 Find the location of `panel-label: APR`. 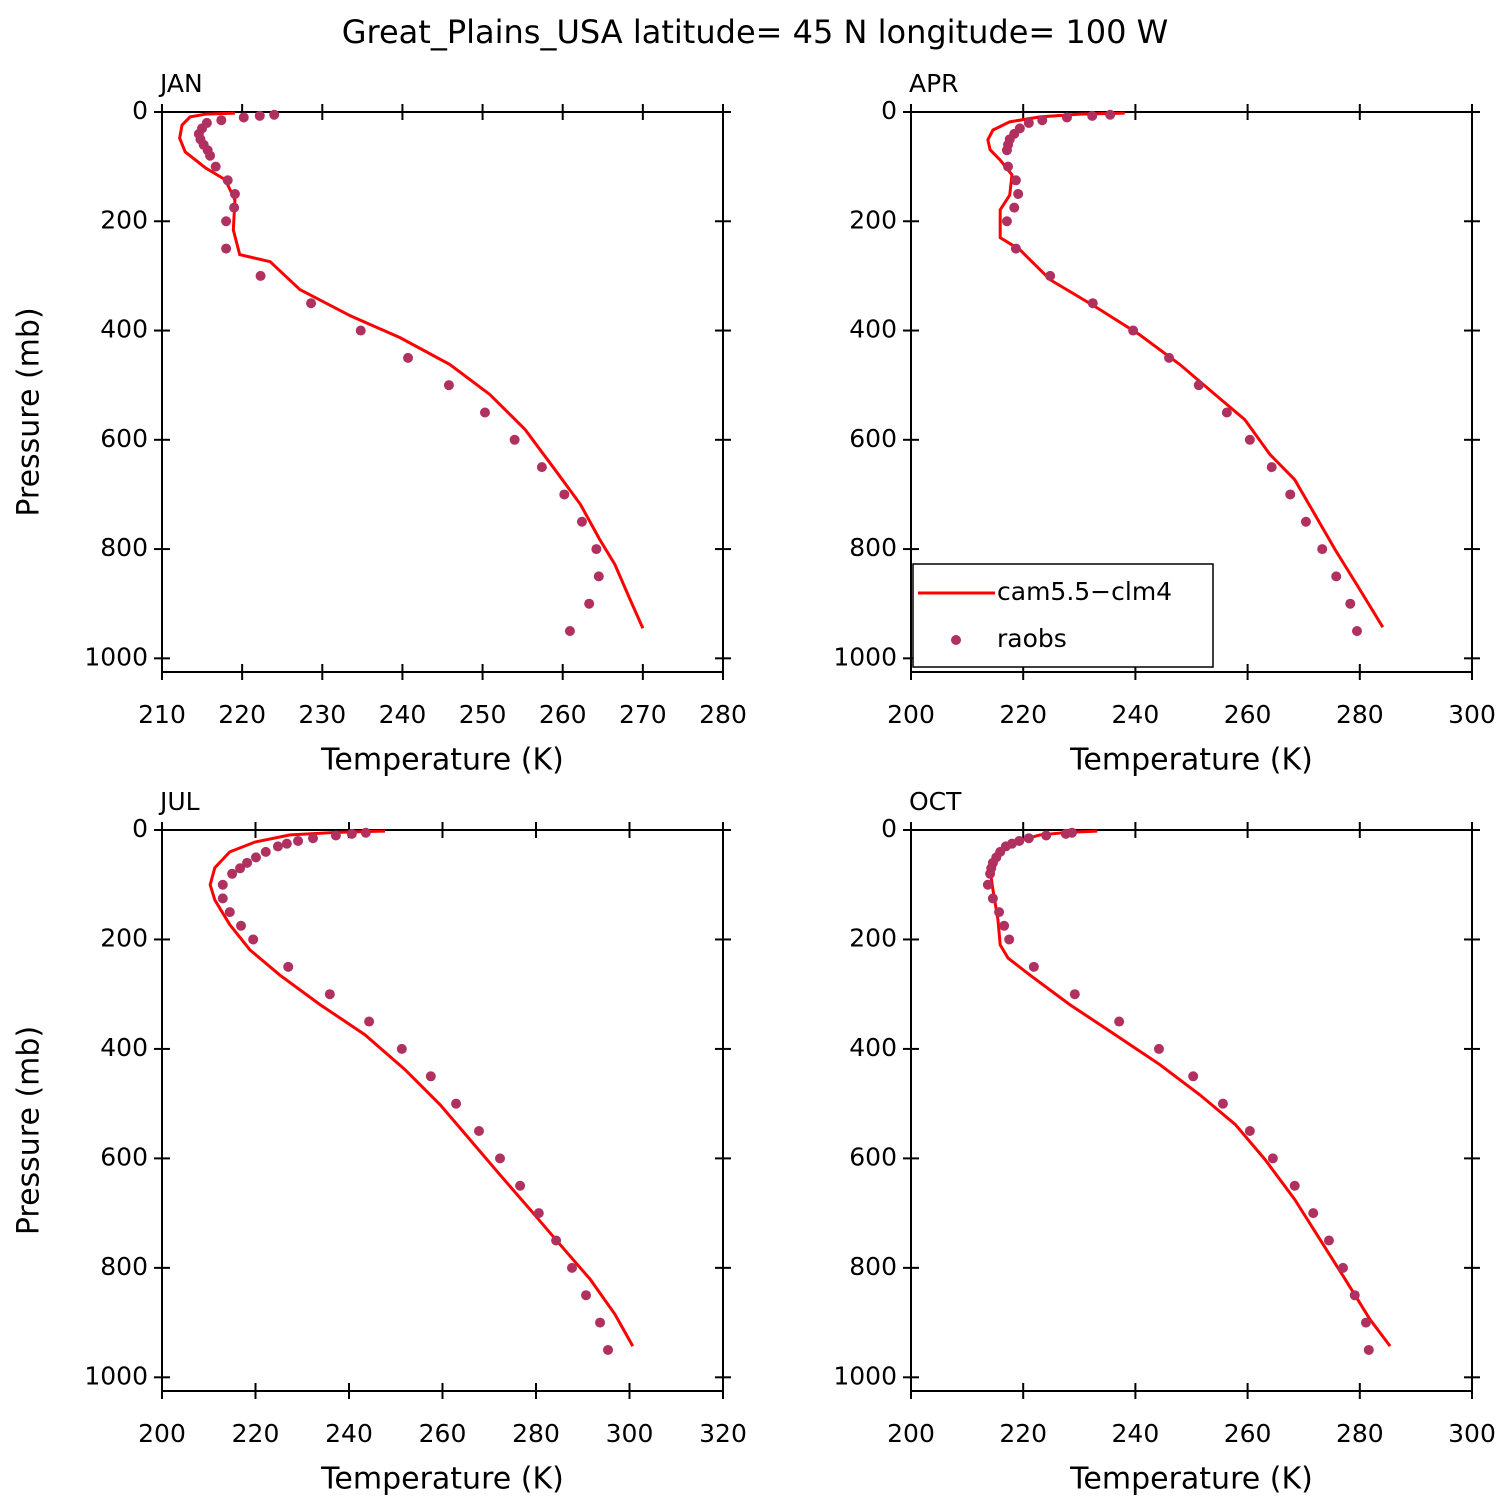

panel-label: APR is located at coordinates (934, 83).